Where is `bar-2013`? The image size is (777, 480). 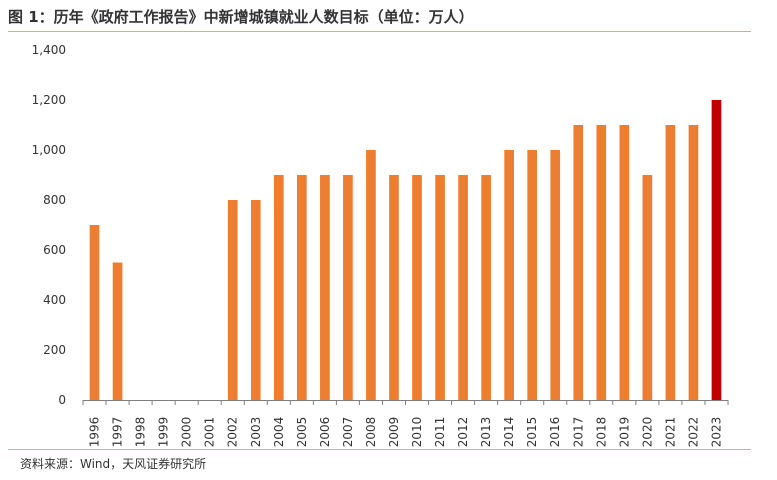 bar-2013 is located at coordinates (486, 287).